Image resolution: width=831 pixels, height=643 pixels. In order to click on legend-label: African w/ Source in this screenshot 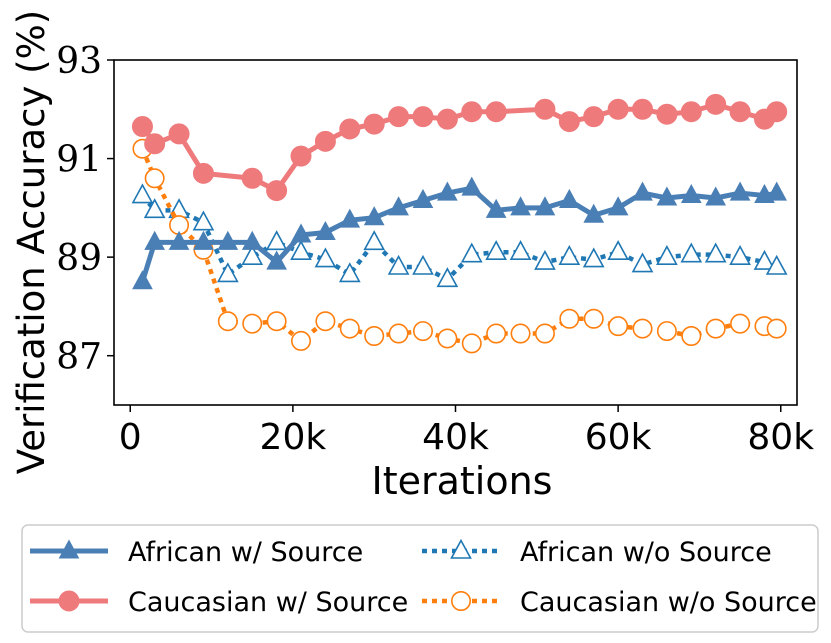, I will do `click(245, 552)`.